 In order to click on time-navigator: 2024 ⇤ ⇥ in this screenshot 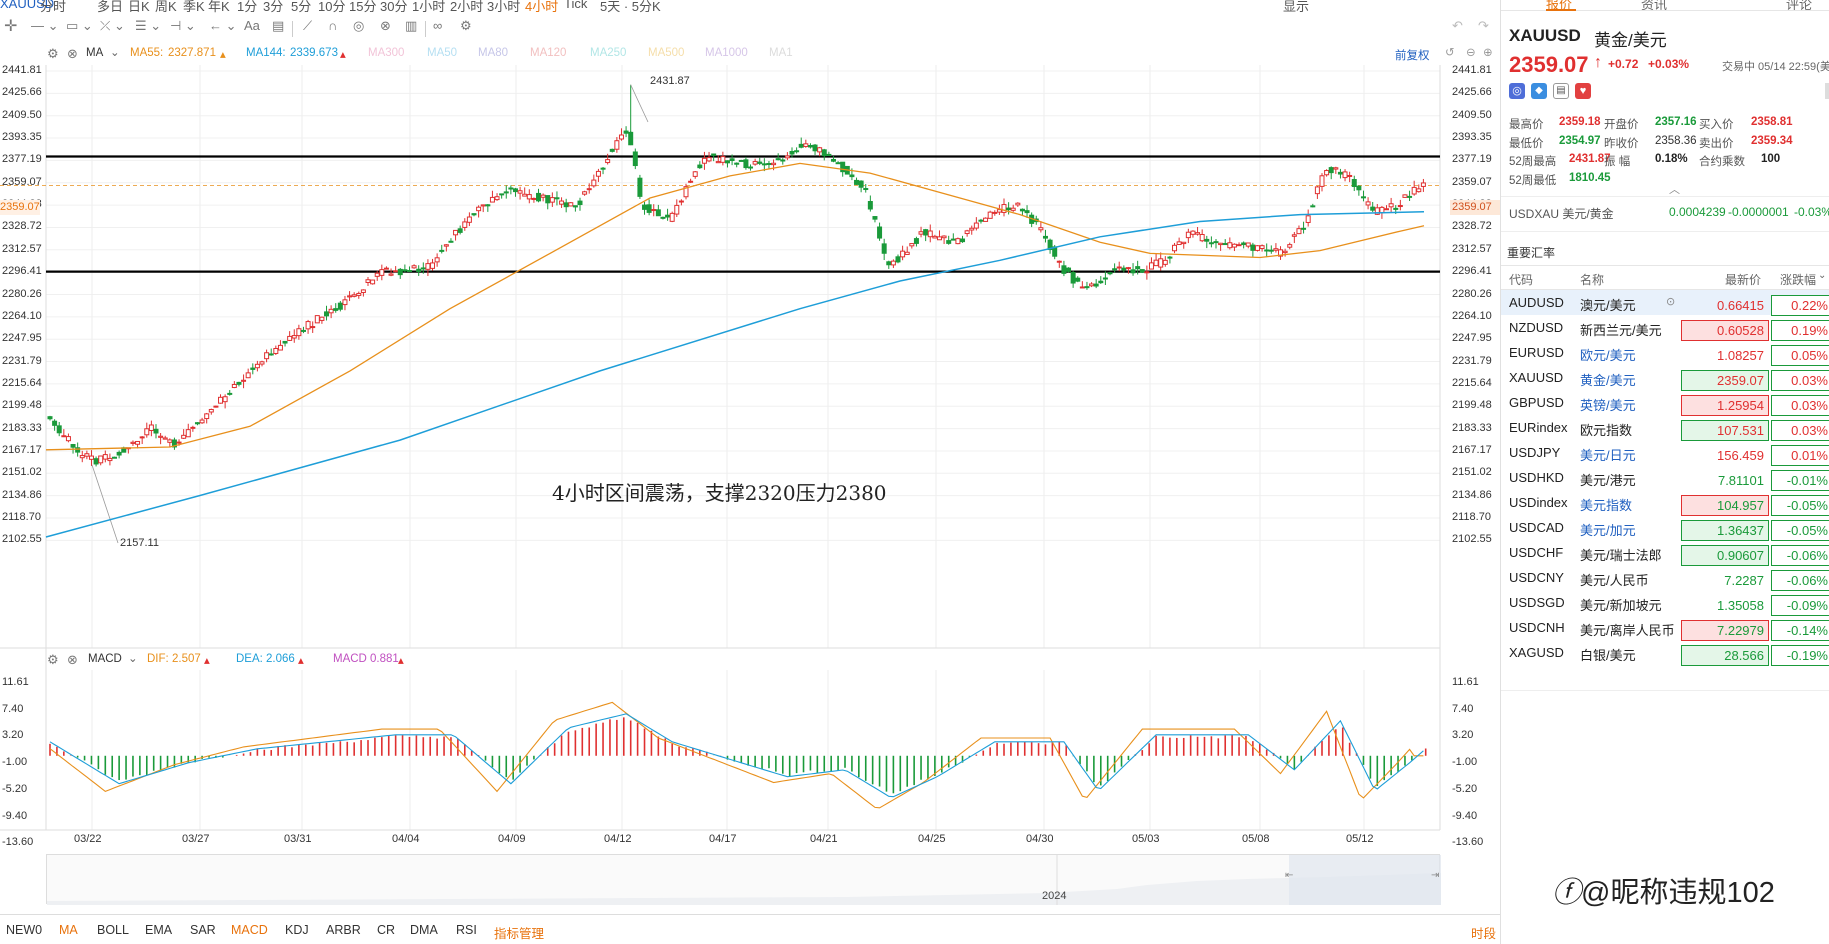, I will do `click(743, 879)`.